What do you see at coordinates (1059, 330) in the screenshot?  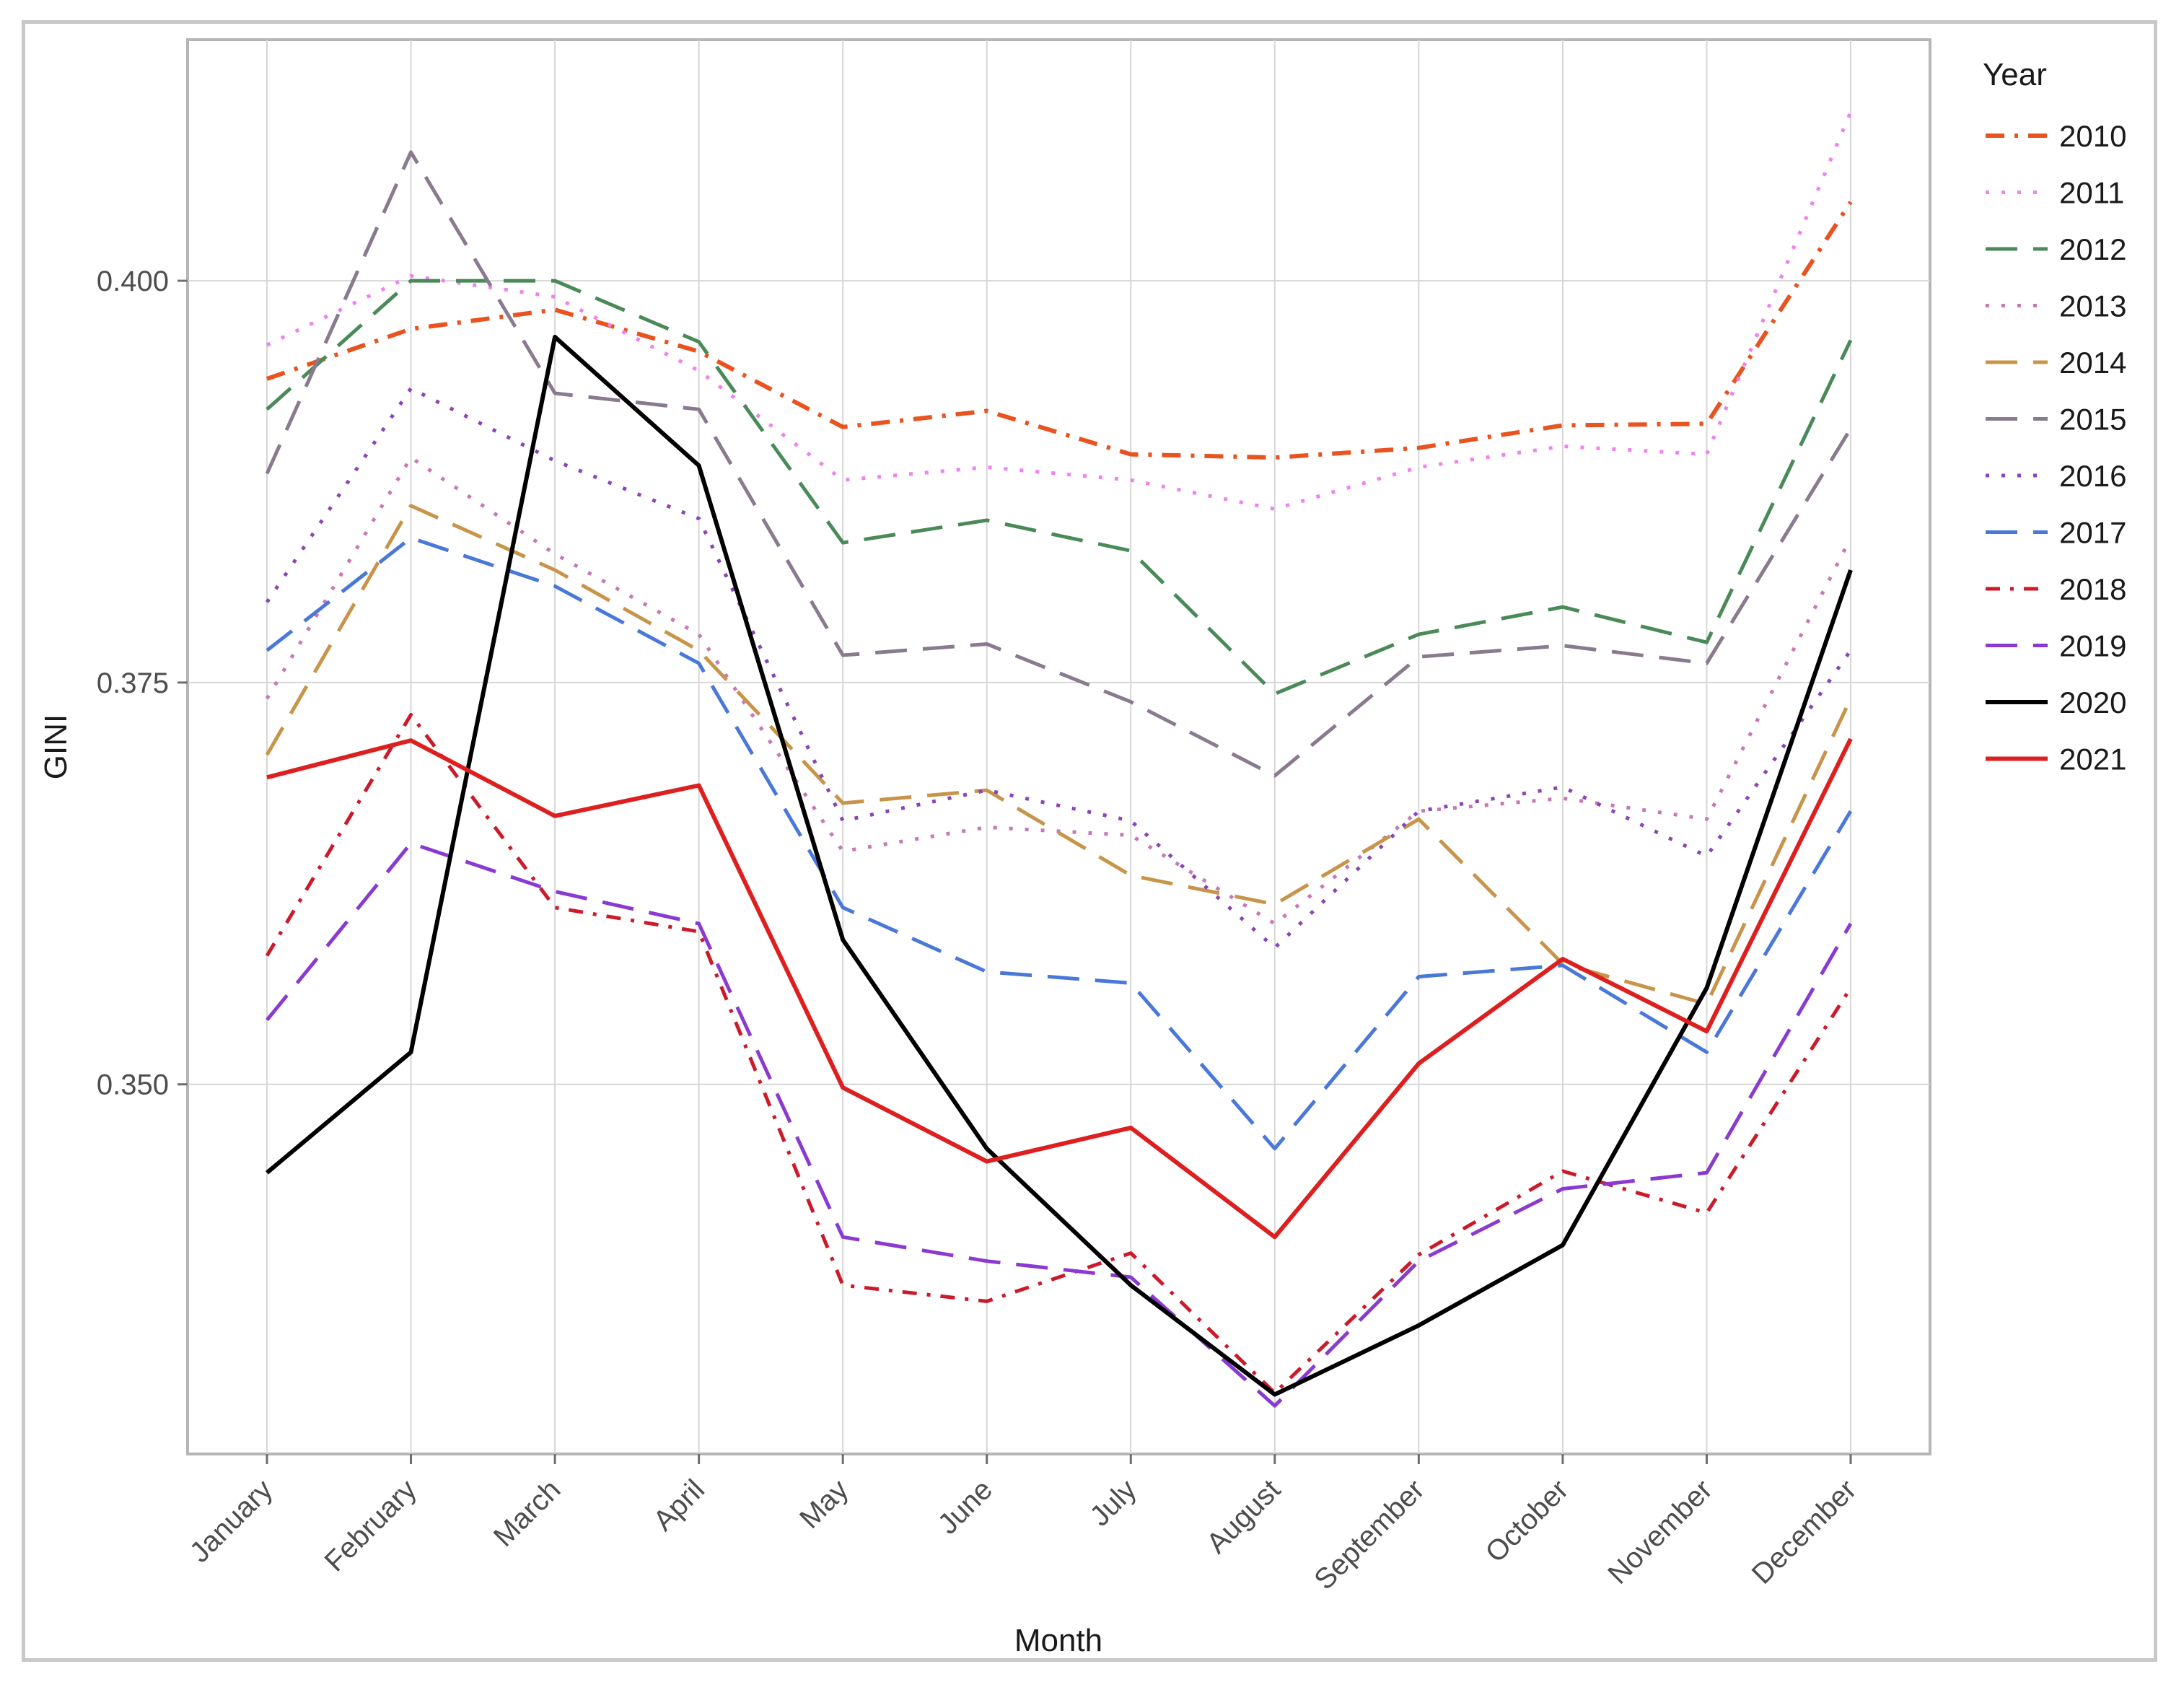 I see `series-line-2010` at bounding box center [1059, 330].